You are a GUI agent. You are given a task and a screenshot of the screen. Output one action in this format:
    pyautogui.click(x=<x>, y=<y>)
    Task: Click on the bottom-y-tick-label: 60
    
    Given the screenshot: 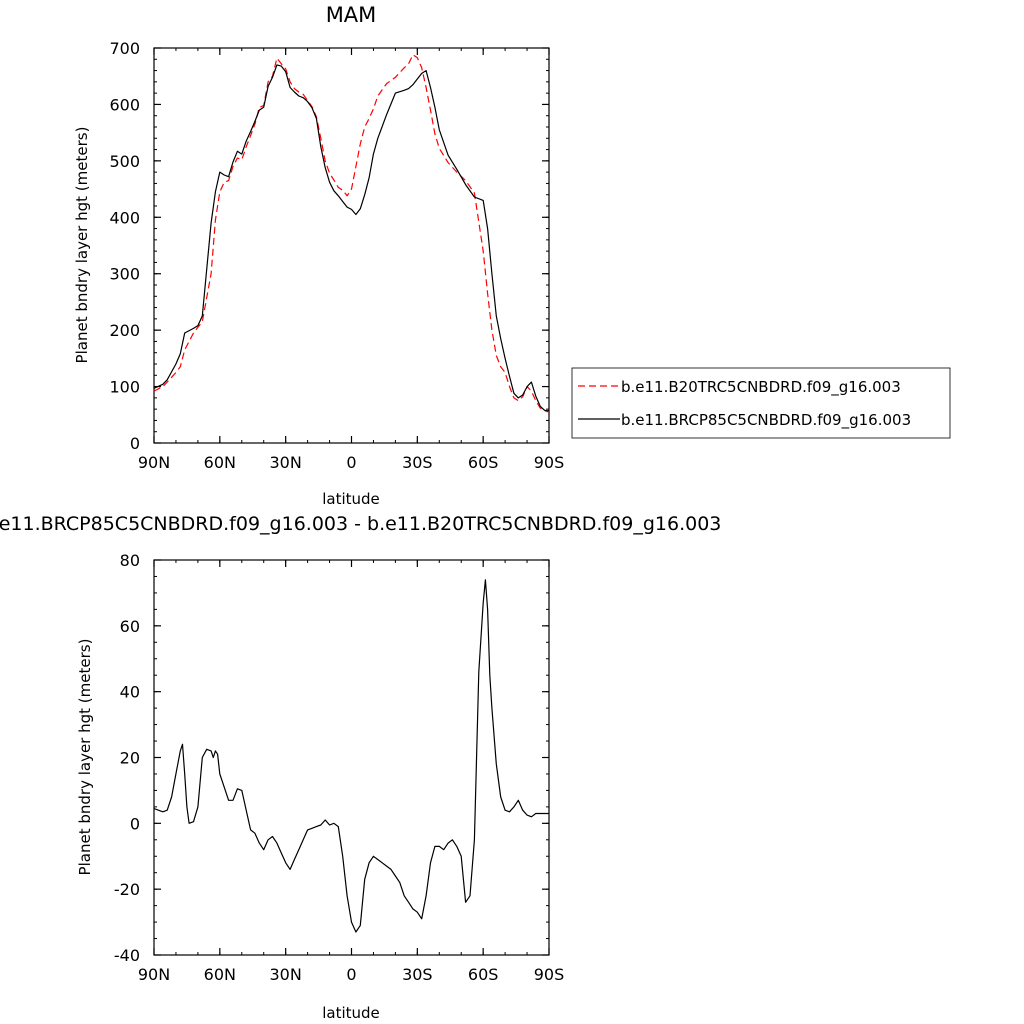 What is the action you would take?
    pyautogui.click(x=130, y=626)
    